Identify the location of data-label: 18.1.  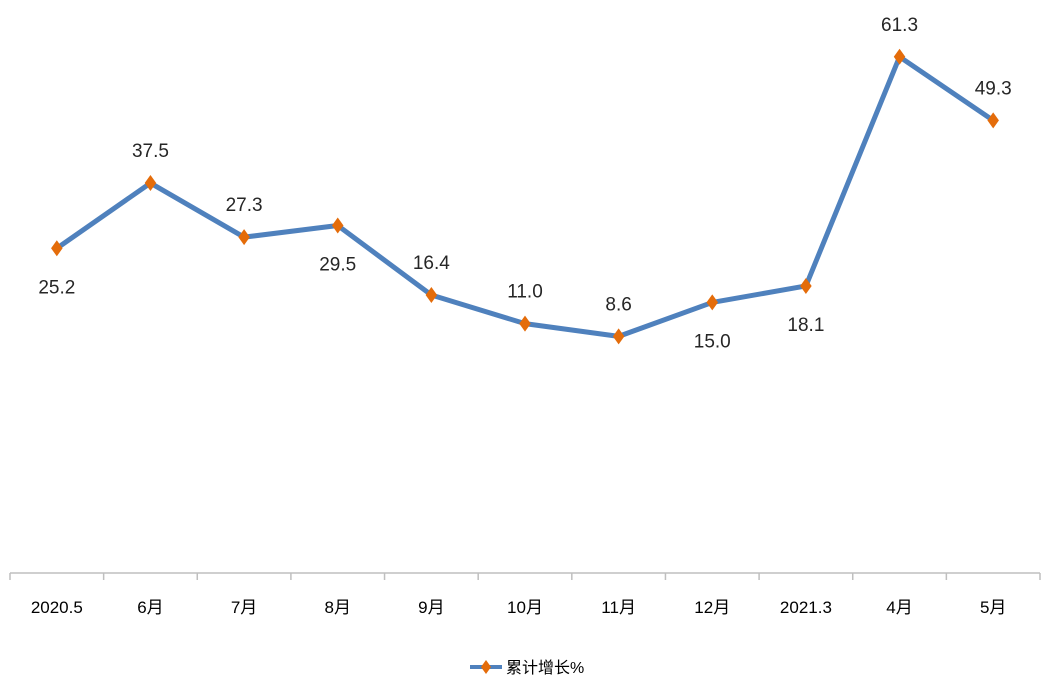
(805, 325).